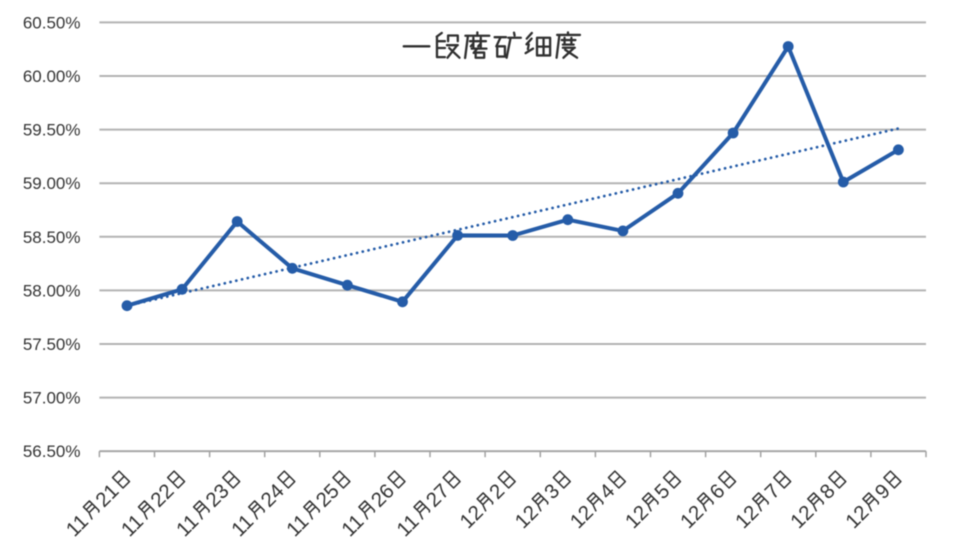 This screenshot has width=960, height=540. What do you see at coordinates (52, 130) in the screenshot?
I see `svg-text: 59.50%` at bounding box center [52, 130].